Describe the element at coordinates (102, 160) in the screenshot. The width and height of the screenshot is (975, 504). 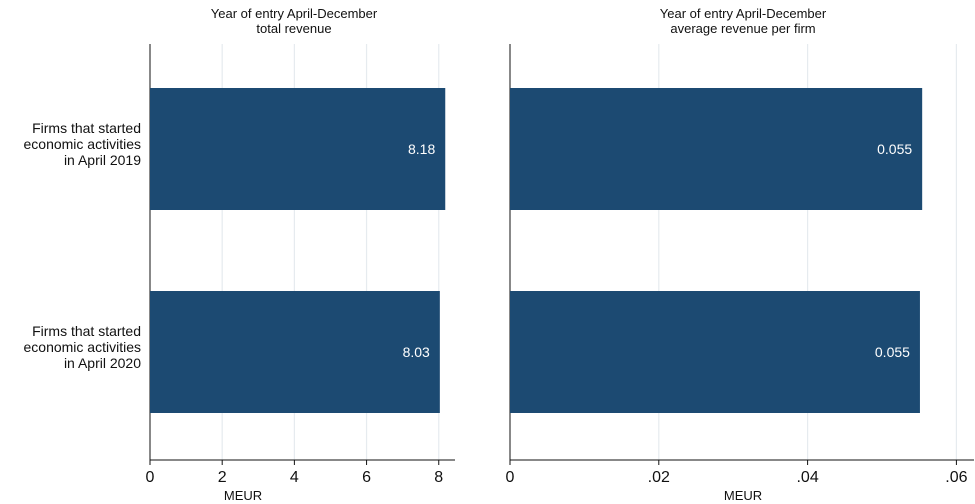
I see `category-label-line: in April 2019` at that location.